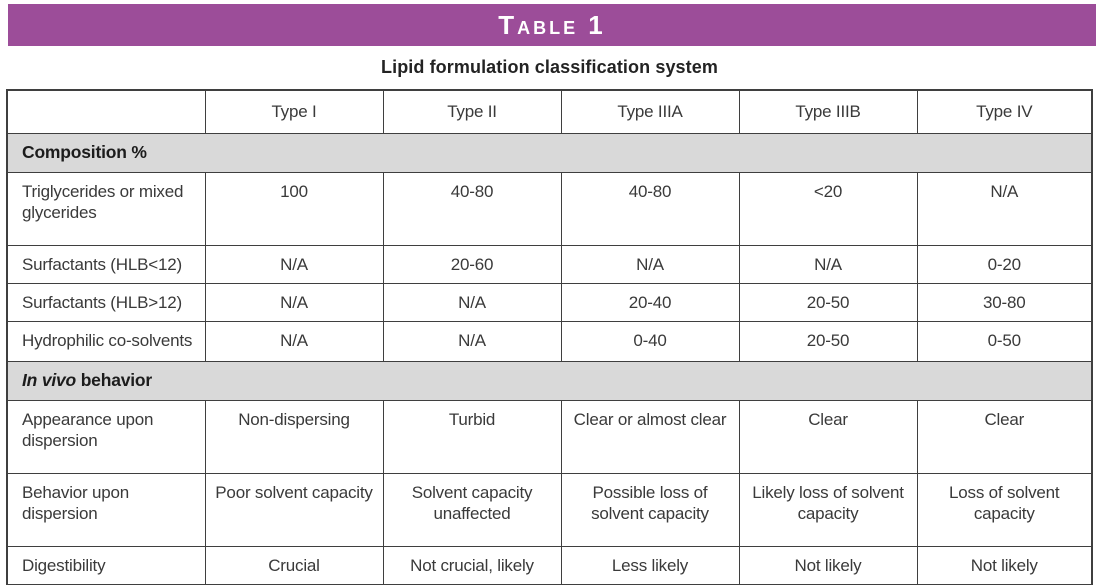 This screenshot has height=585, width=1099. I want to click on cell: 0-20, so click(1004, 264).